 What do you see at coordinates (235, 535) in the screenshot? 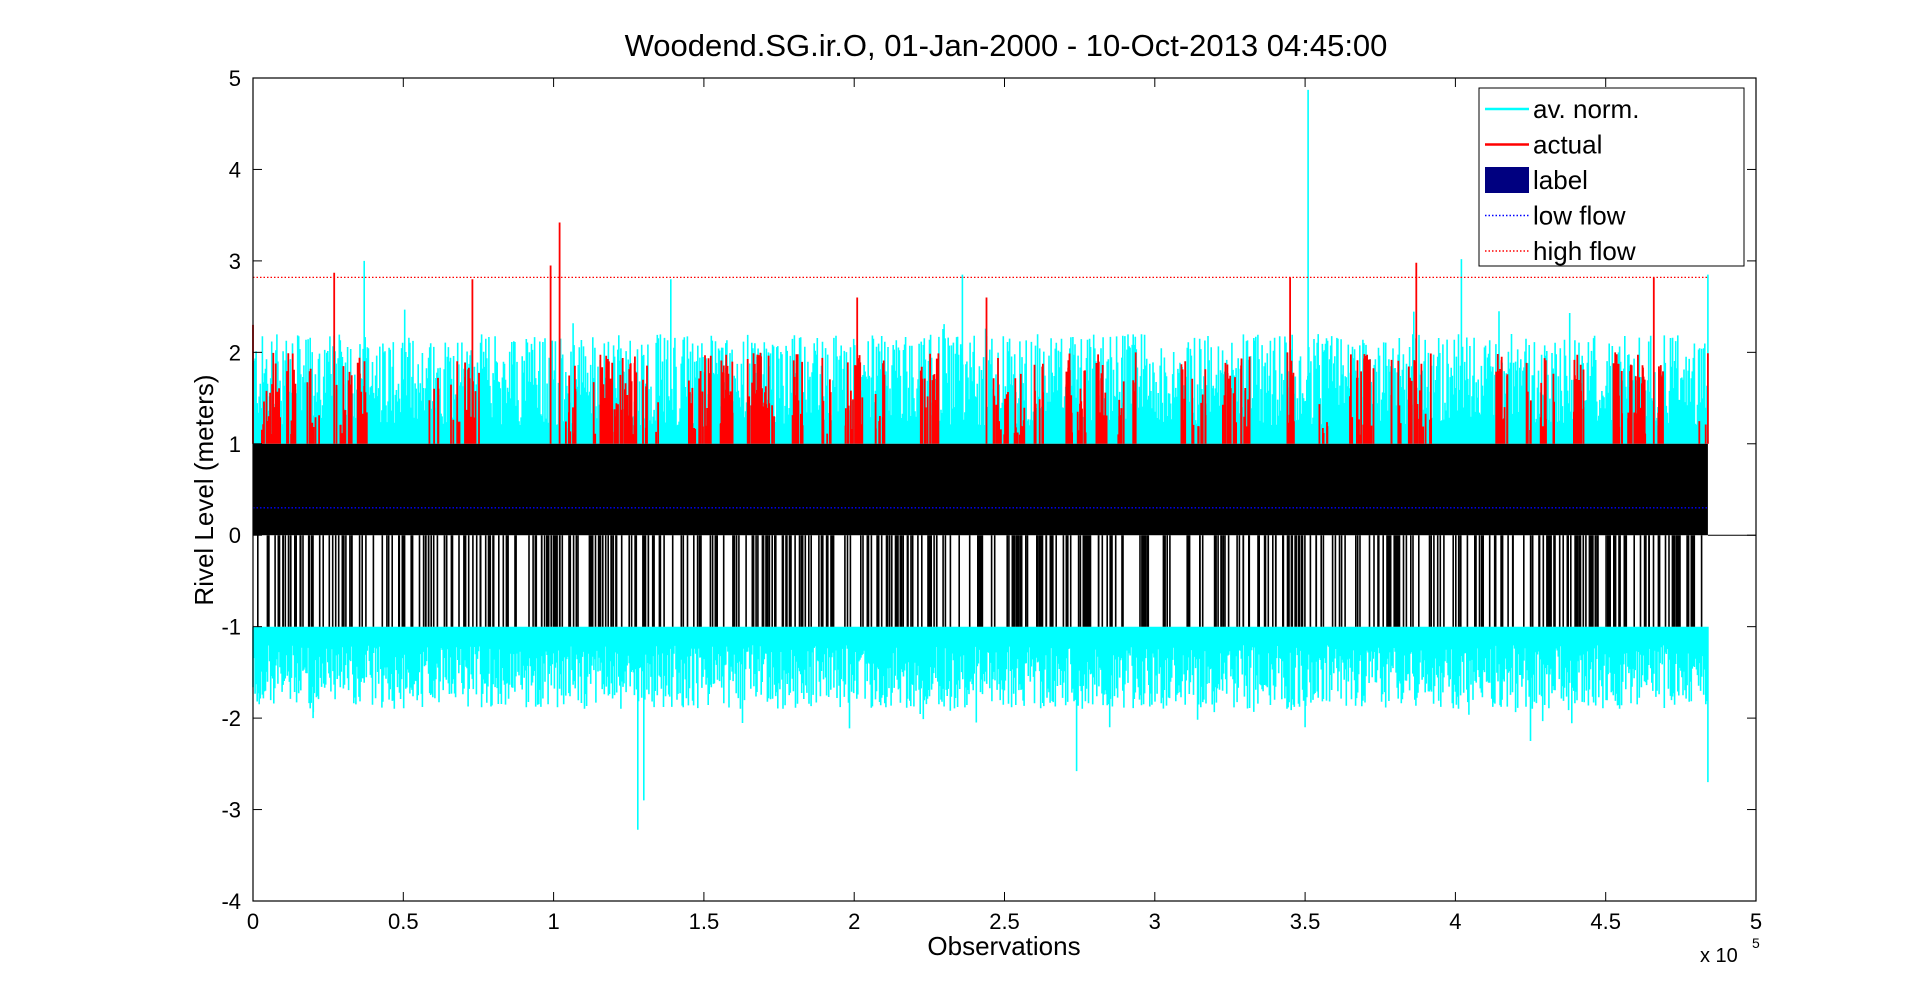
I see `y-tick-label: 0` at bounding box center [235, 535].